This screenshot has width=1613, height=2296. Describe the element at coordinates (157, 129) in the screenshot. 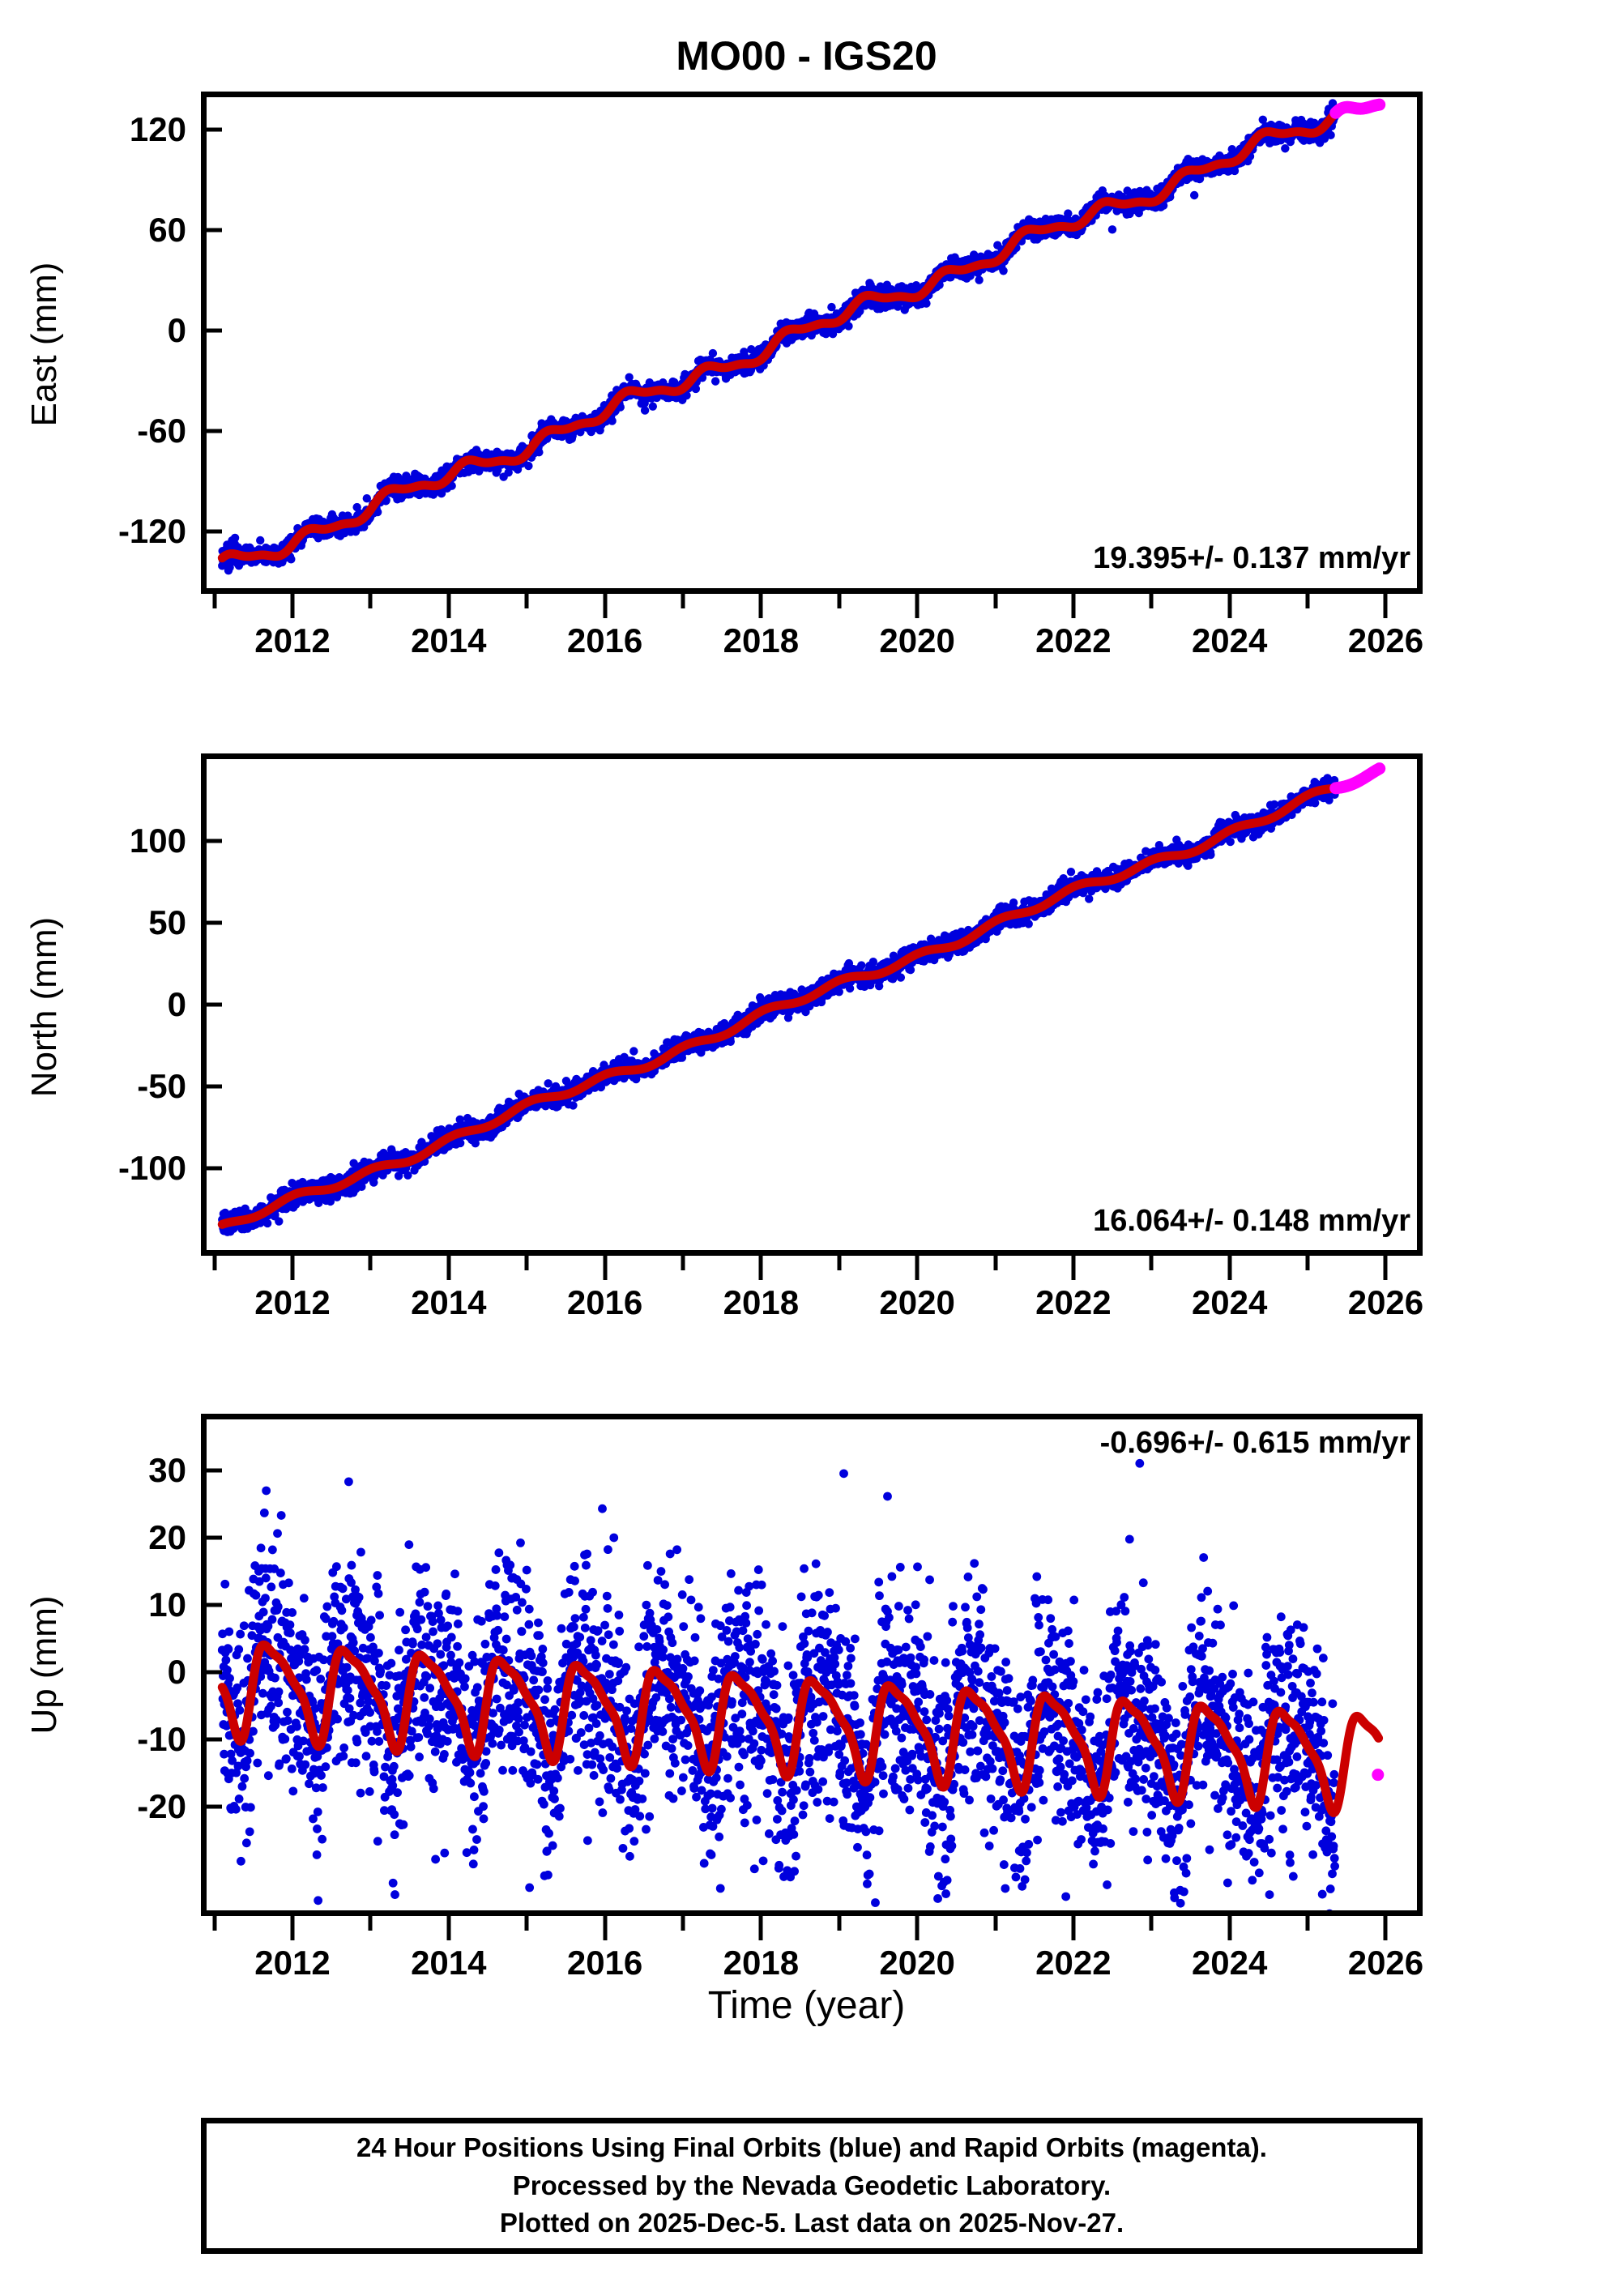

I see `ytick-east-0: 120` at that location.